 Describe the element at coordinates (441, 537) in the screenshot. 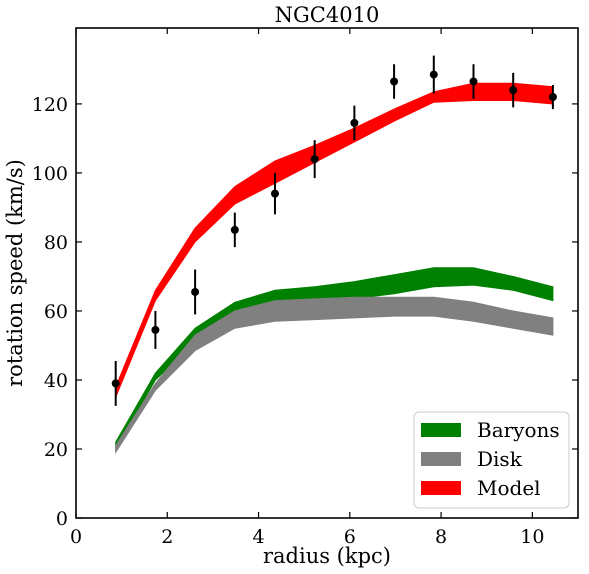

I see `x-tick-label: 8` at that location.